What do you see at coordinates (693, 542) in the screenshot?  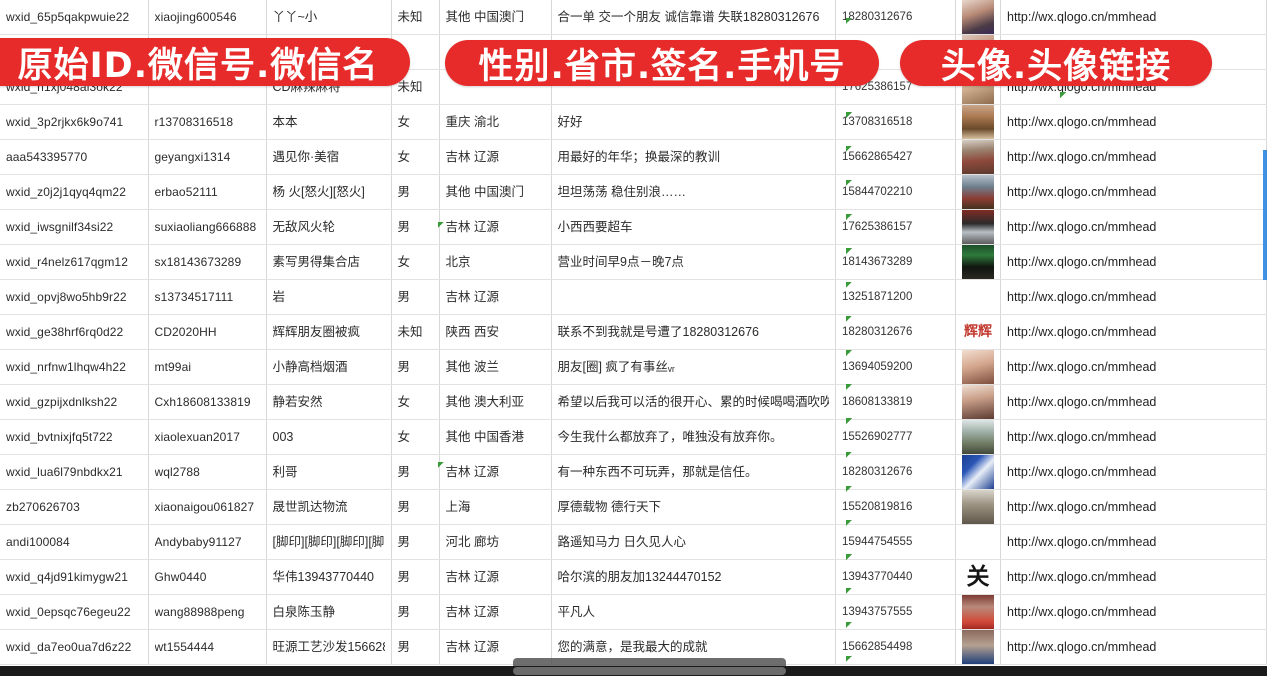 I see `cell-signature: 路遥知马力 日久见人心` at bounding box center [693, 542].